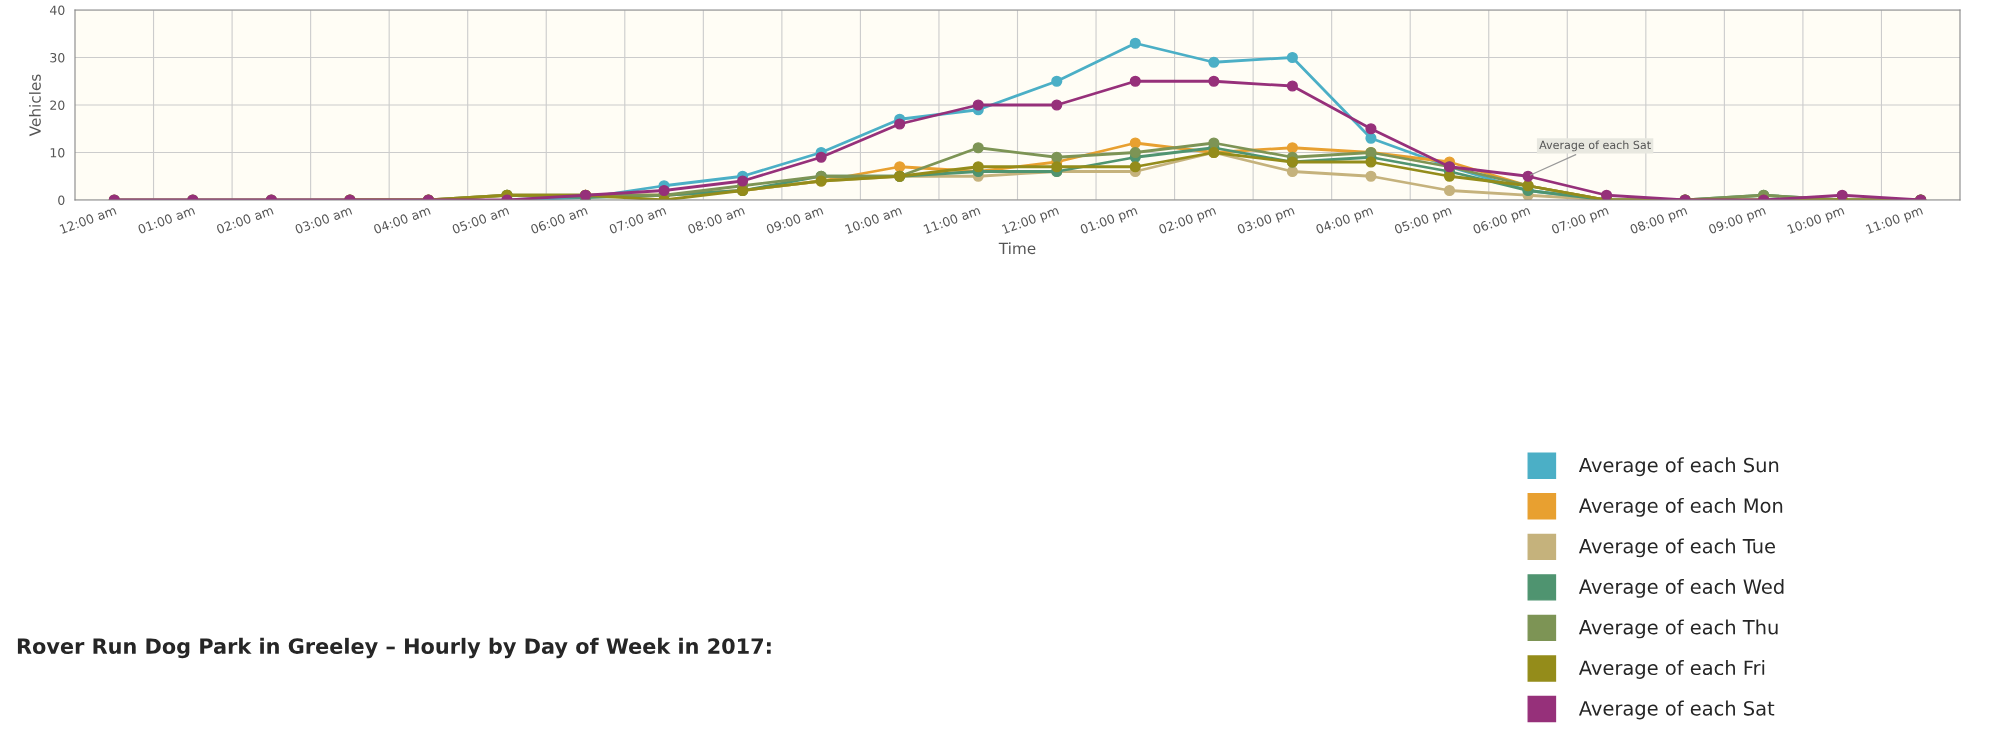 This screenshot has height=739, width=2003. Describe the element at coordinates (57, 57) in the screenshot. I see `y-tick-label: 30` at that location.